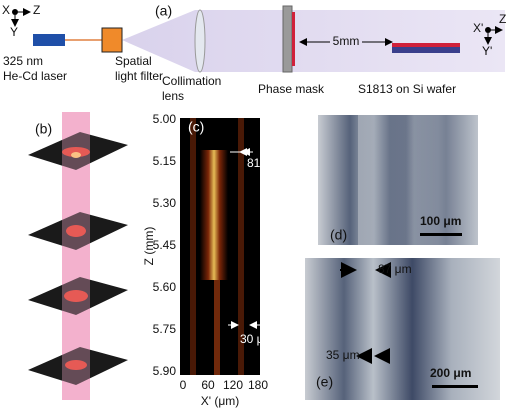 This screenshot has width=510, height=409. I want to click on annotation: 35 μm, so click(343, 355).